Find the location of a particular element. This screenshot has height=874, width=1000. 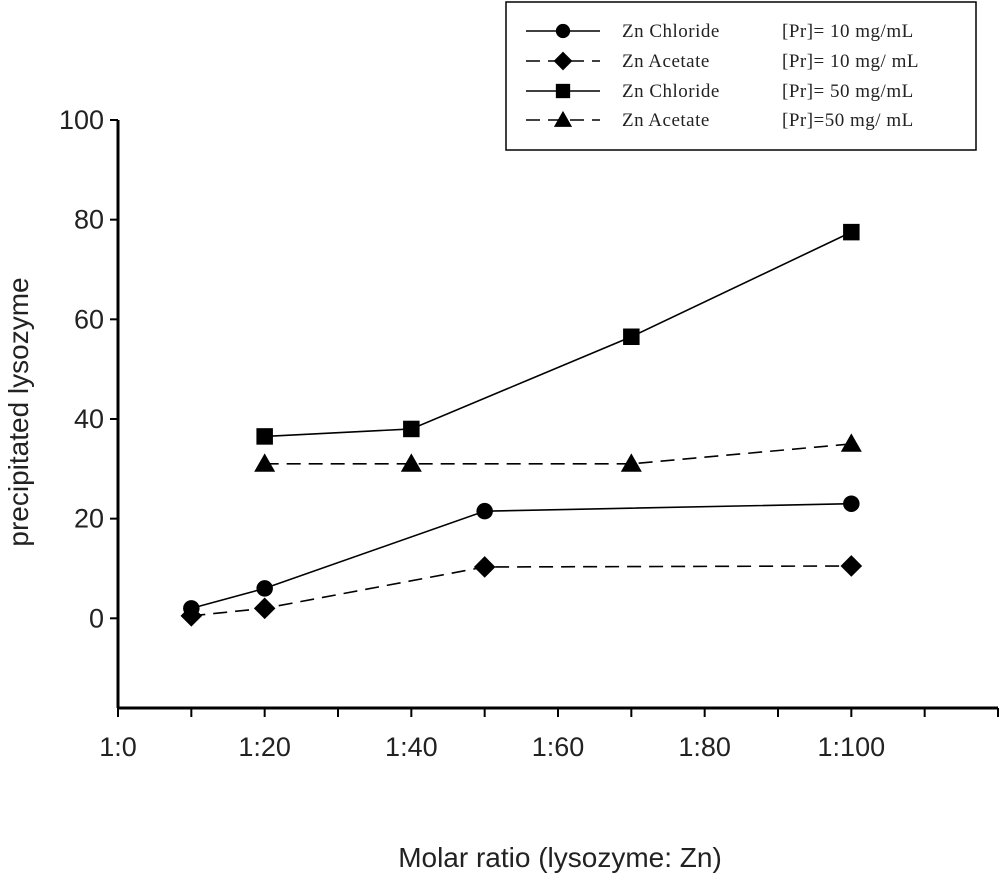

x-tick-label: 1:40 is located at coordinates (411, 747).